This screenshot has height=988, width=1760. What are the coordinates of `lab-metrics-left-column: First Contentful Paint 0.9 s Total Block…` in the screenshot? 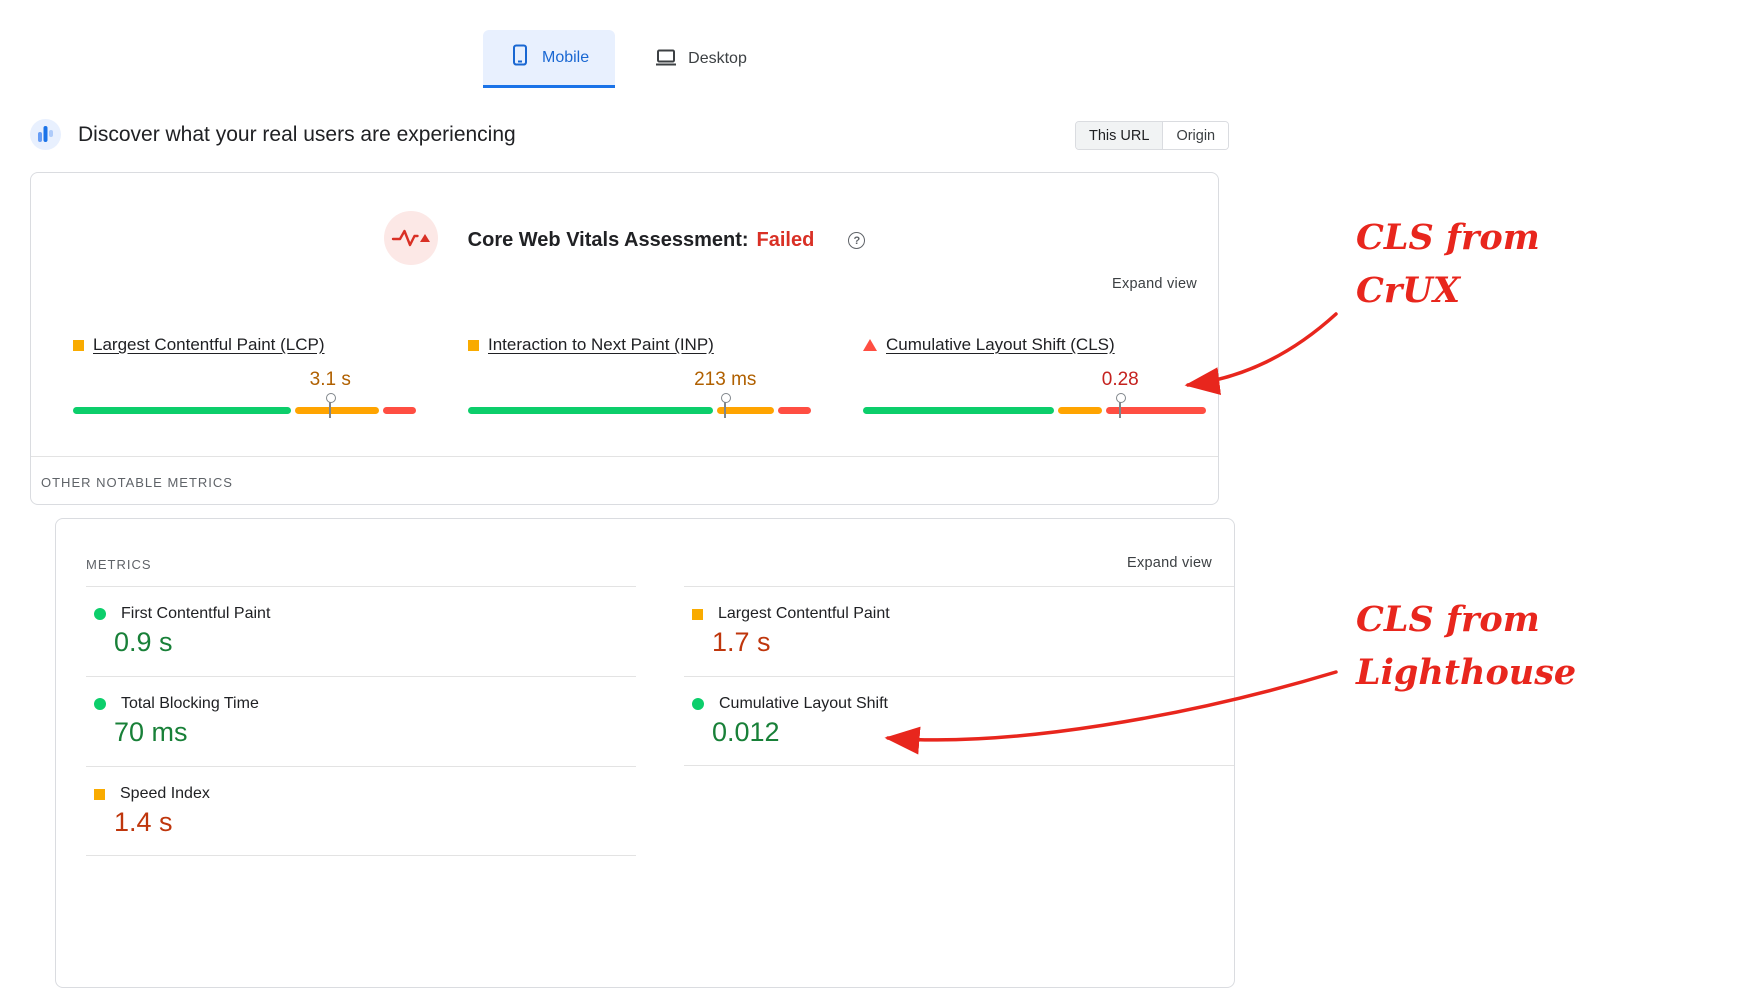 It's located at (361, 721).